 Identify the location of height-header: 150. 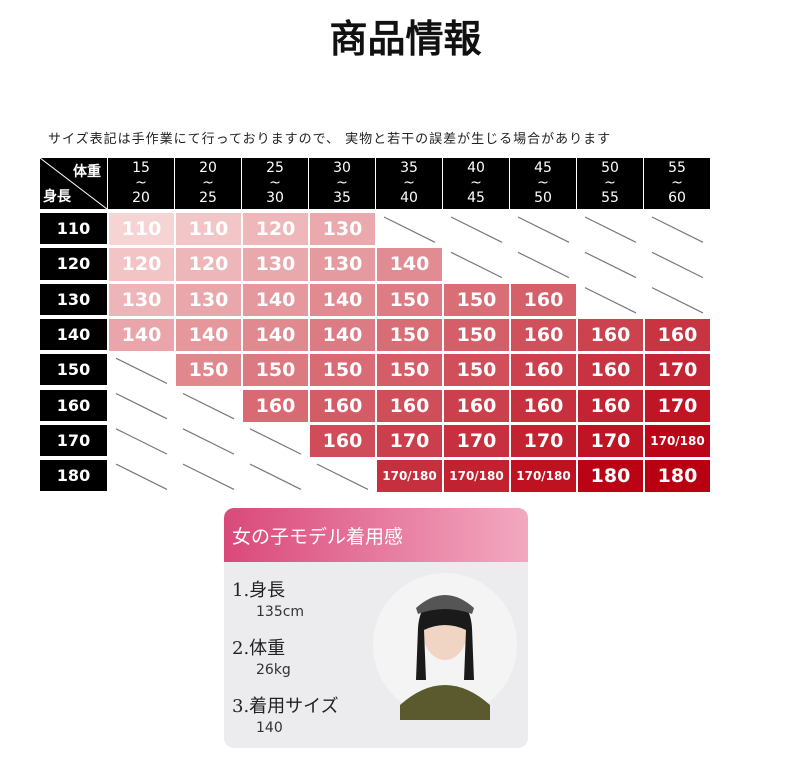
(73, 370).